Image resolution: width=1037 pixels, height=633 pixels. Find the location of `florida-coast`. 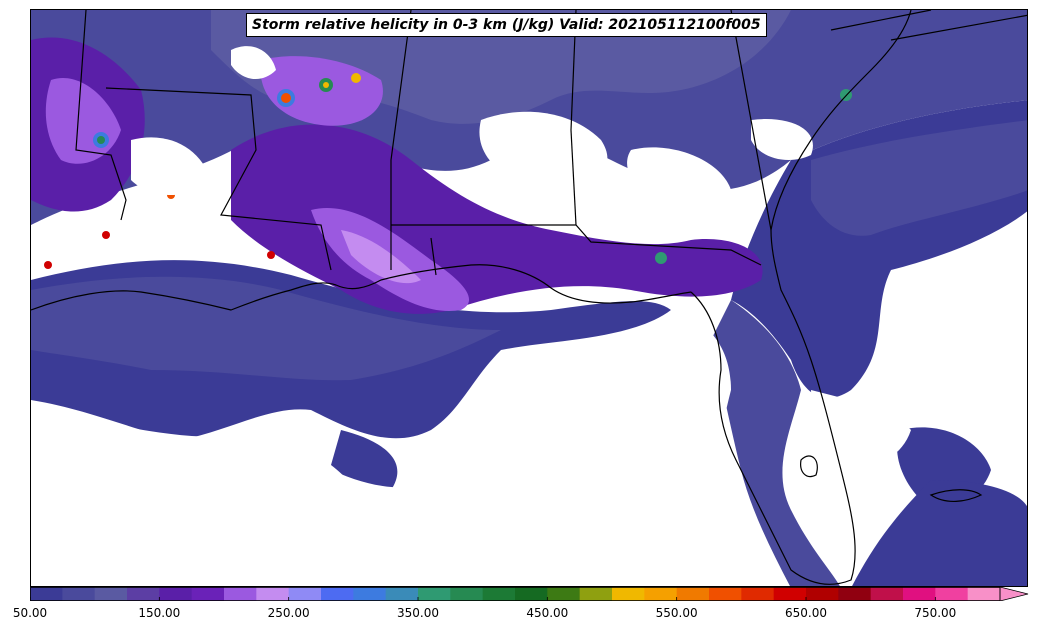

florida-coast is located at coordinates (773, 407).